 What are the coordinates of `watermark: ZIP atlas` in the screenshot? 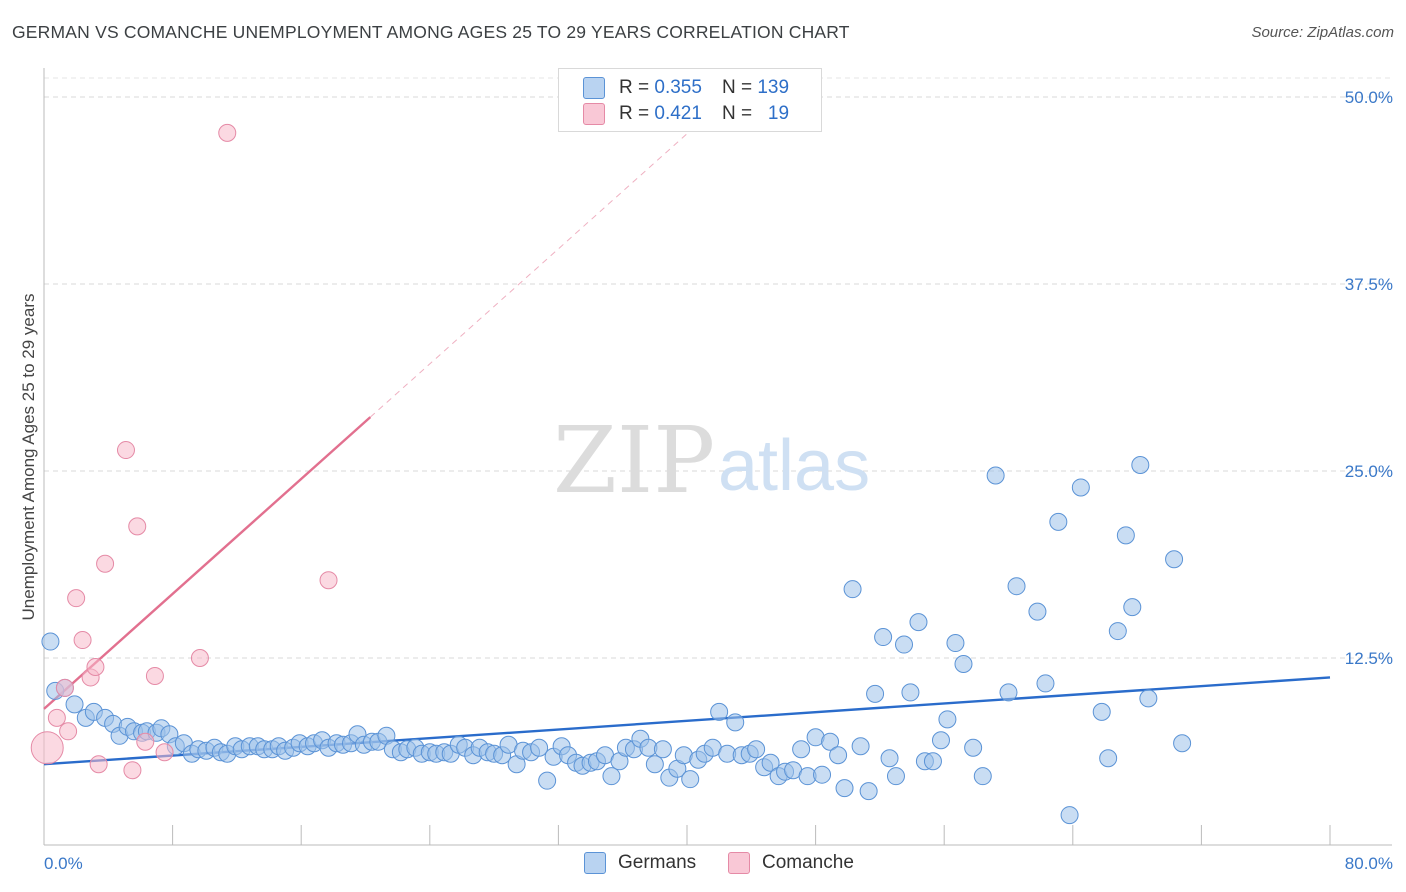 It's located at (711, 460).